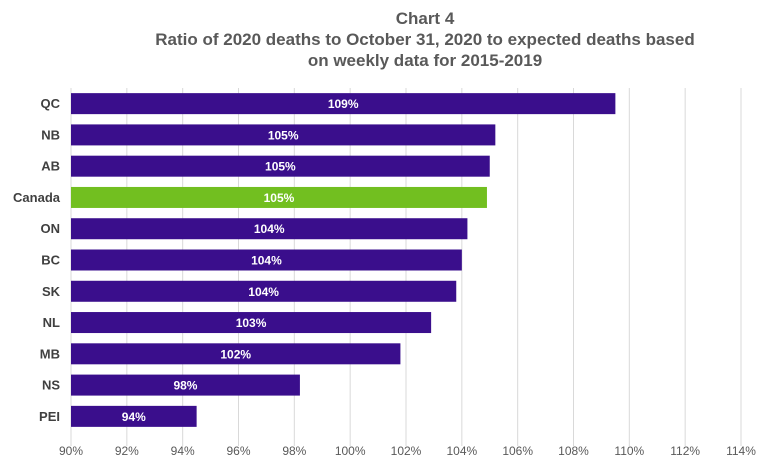  I want to click on bar-data-label: 109%, so click(343, 104).